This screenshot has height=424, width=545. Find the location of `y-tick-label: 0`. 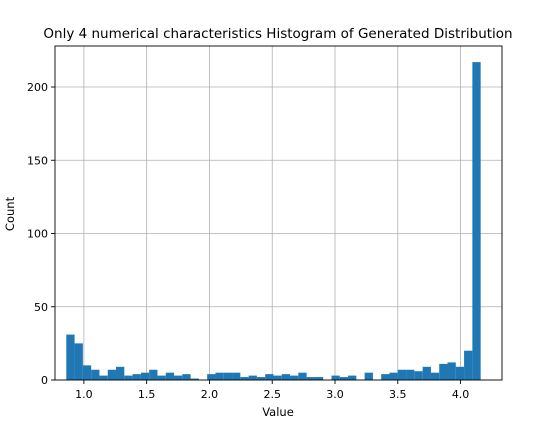

y-tick-label: 0 is located at coordinates (44, 380).